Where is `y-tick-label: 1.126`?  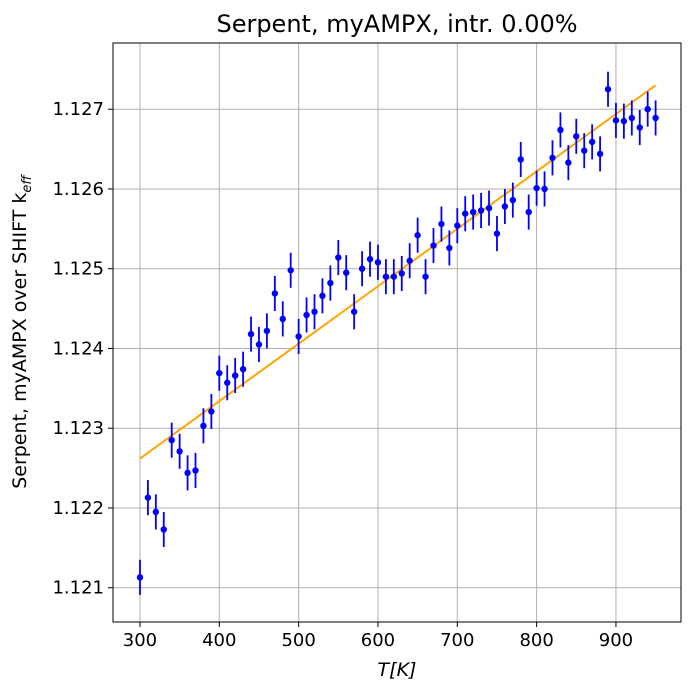
y-tick-label: 1.126 is located at coordinates (78, 189).